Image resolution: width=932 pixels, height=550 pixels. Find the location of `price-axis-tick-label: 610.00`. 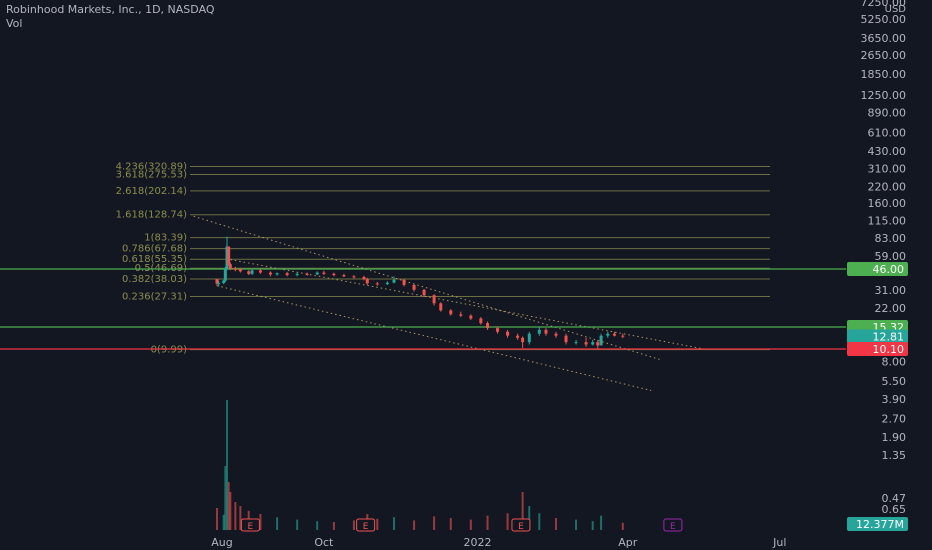

price-axis-tick-label: 610.00 is located at coordinates (887, 133).